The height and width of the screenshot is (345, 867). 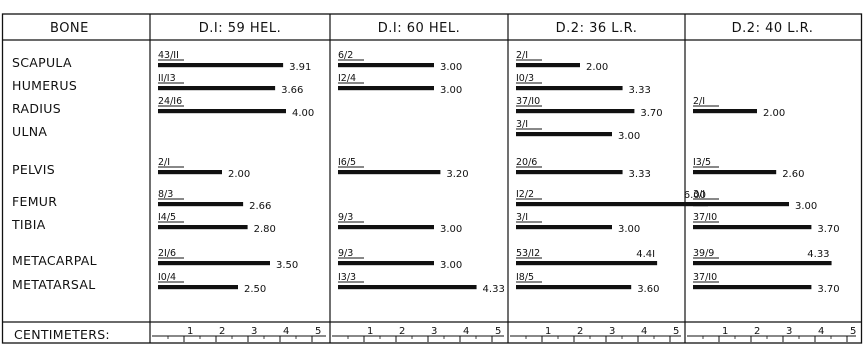 I want to click on sample-ratio-label: 2I/6, so click(x=167, y=253).